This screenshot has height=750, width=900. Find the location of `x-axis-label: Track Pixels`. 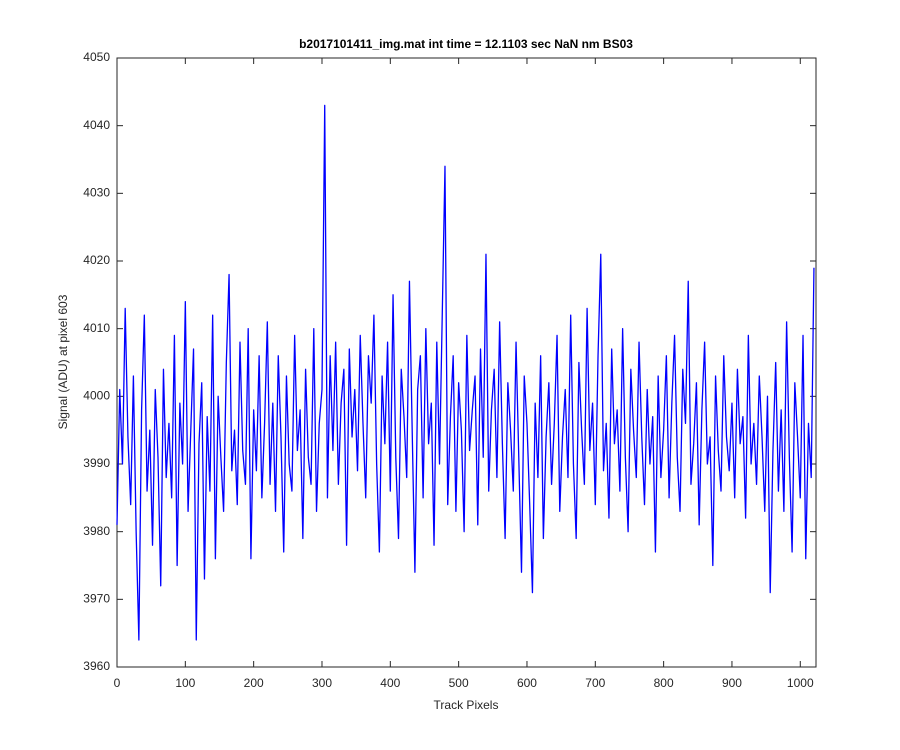

x-axis-label: Track Pixels is located at coordinates (466, 705).